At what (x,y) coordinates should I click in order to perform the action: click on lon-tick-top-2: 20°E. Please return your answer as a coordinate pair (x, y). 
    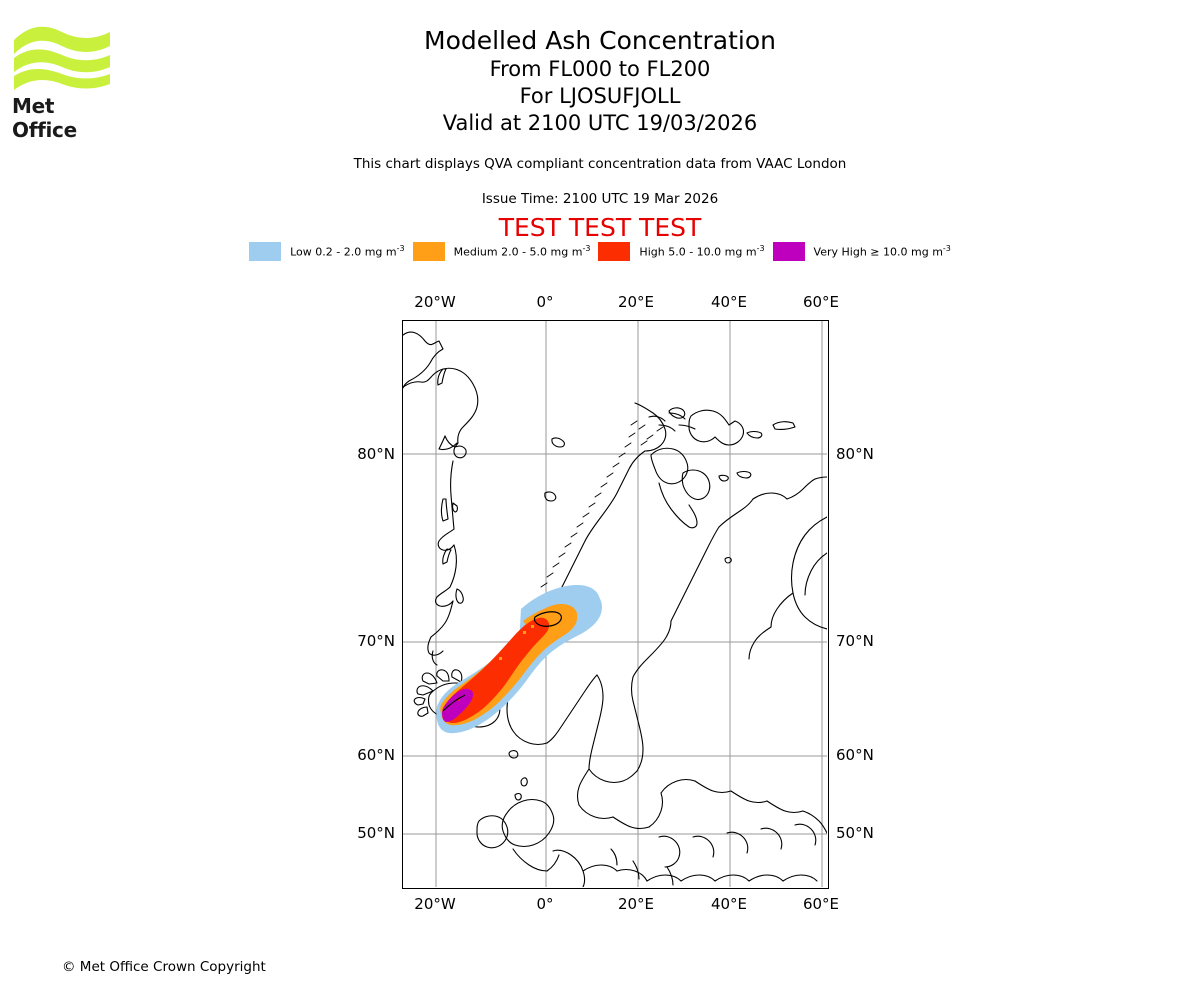
    Looking at the image, I should click on (636, 302).